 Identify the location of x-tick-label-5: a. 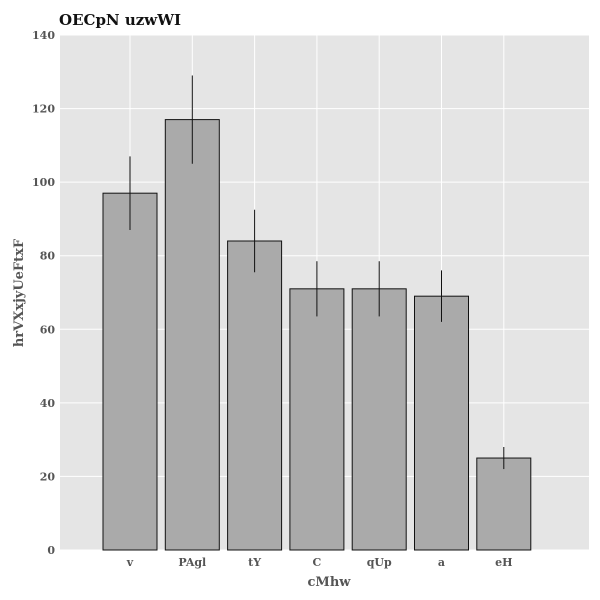
(441, 562).